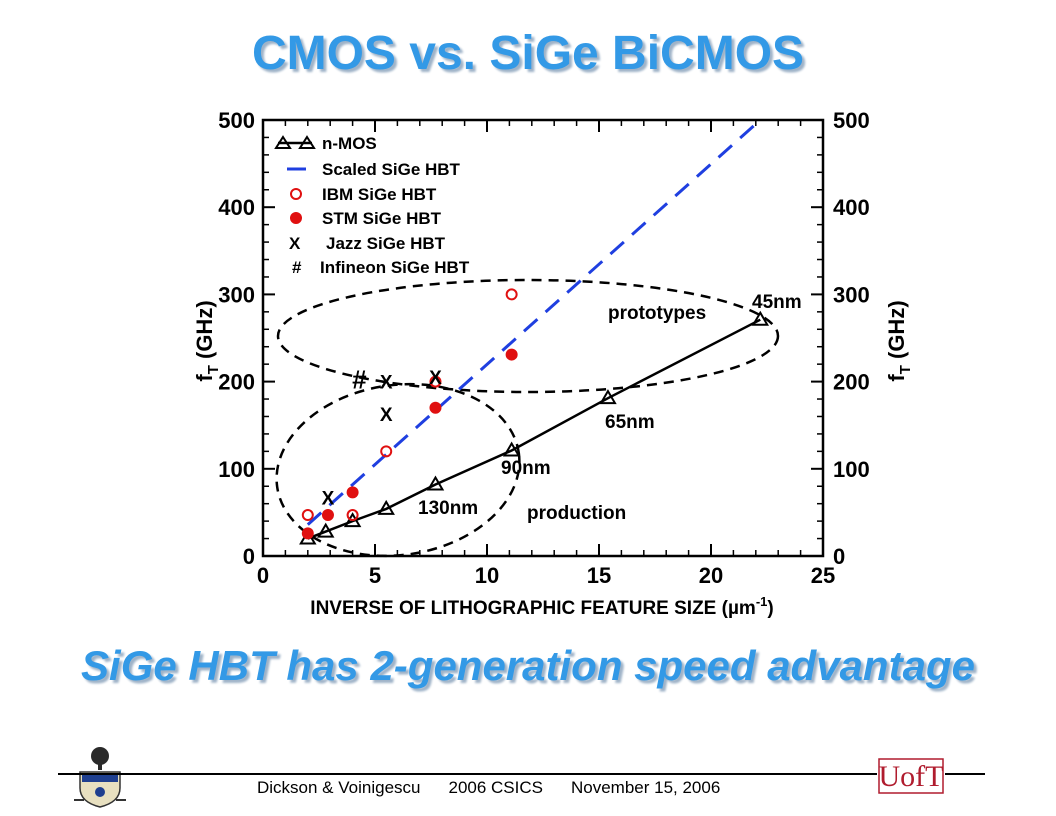 The height and width of the screenshot is (816, 1056). Describe the element at coordinates (236, 120) in the screenshot. I see `y-tick-label: 500` at that location.